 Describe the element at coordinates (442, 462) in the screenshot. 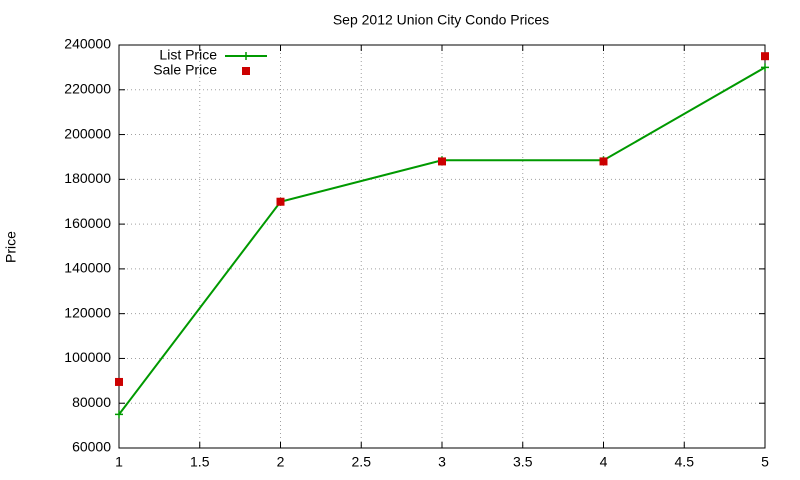

I see `x-tick-label: 3` at that location.